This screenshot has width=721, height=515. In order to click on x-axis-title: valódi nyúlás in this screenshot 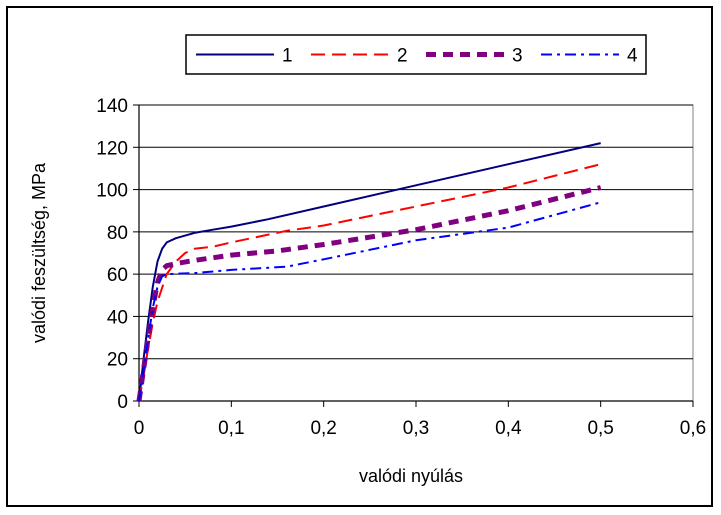, I will do `click(411, 476)`.